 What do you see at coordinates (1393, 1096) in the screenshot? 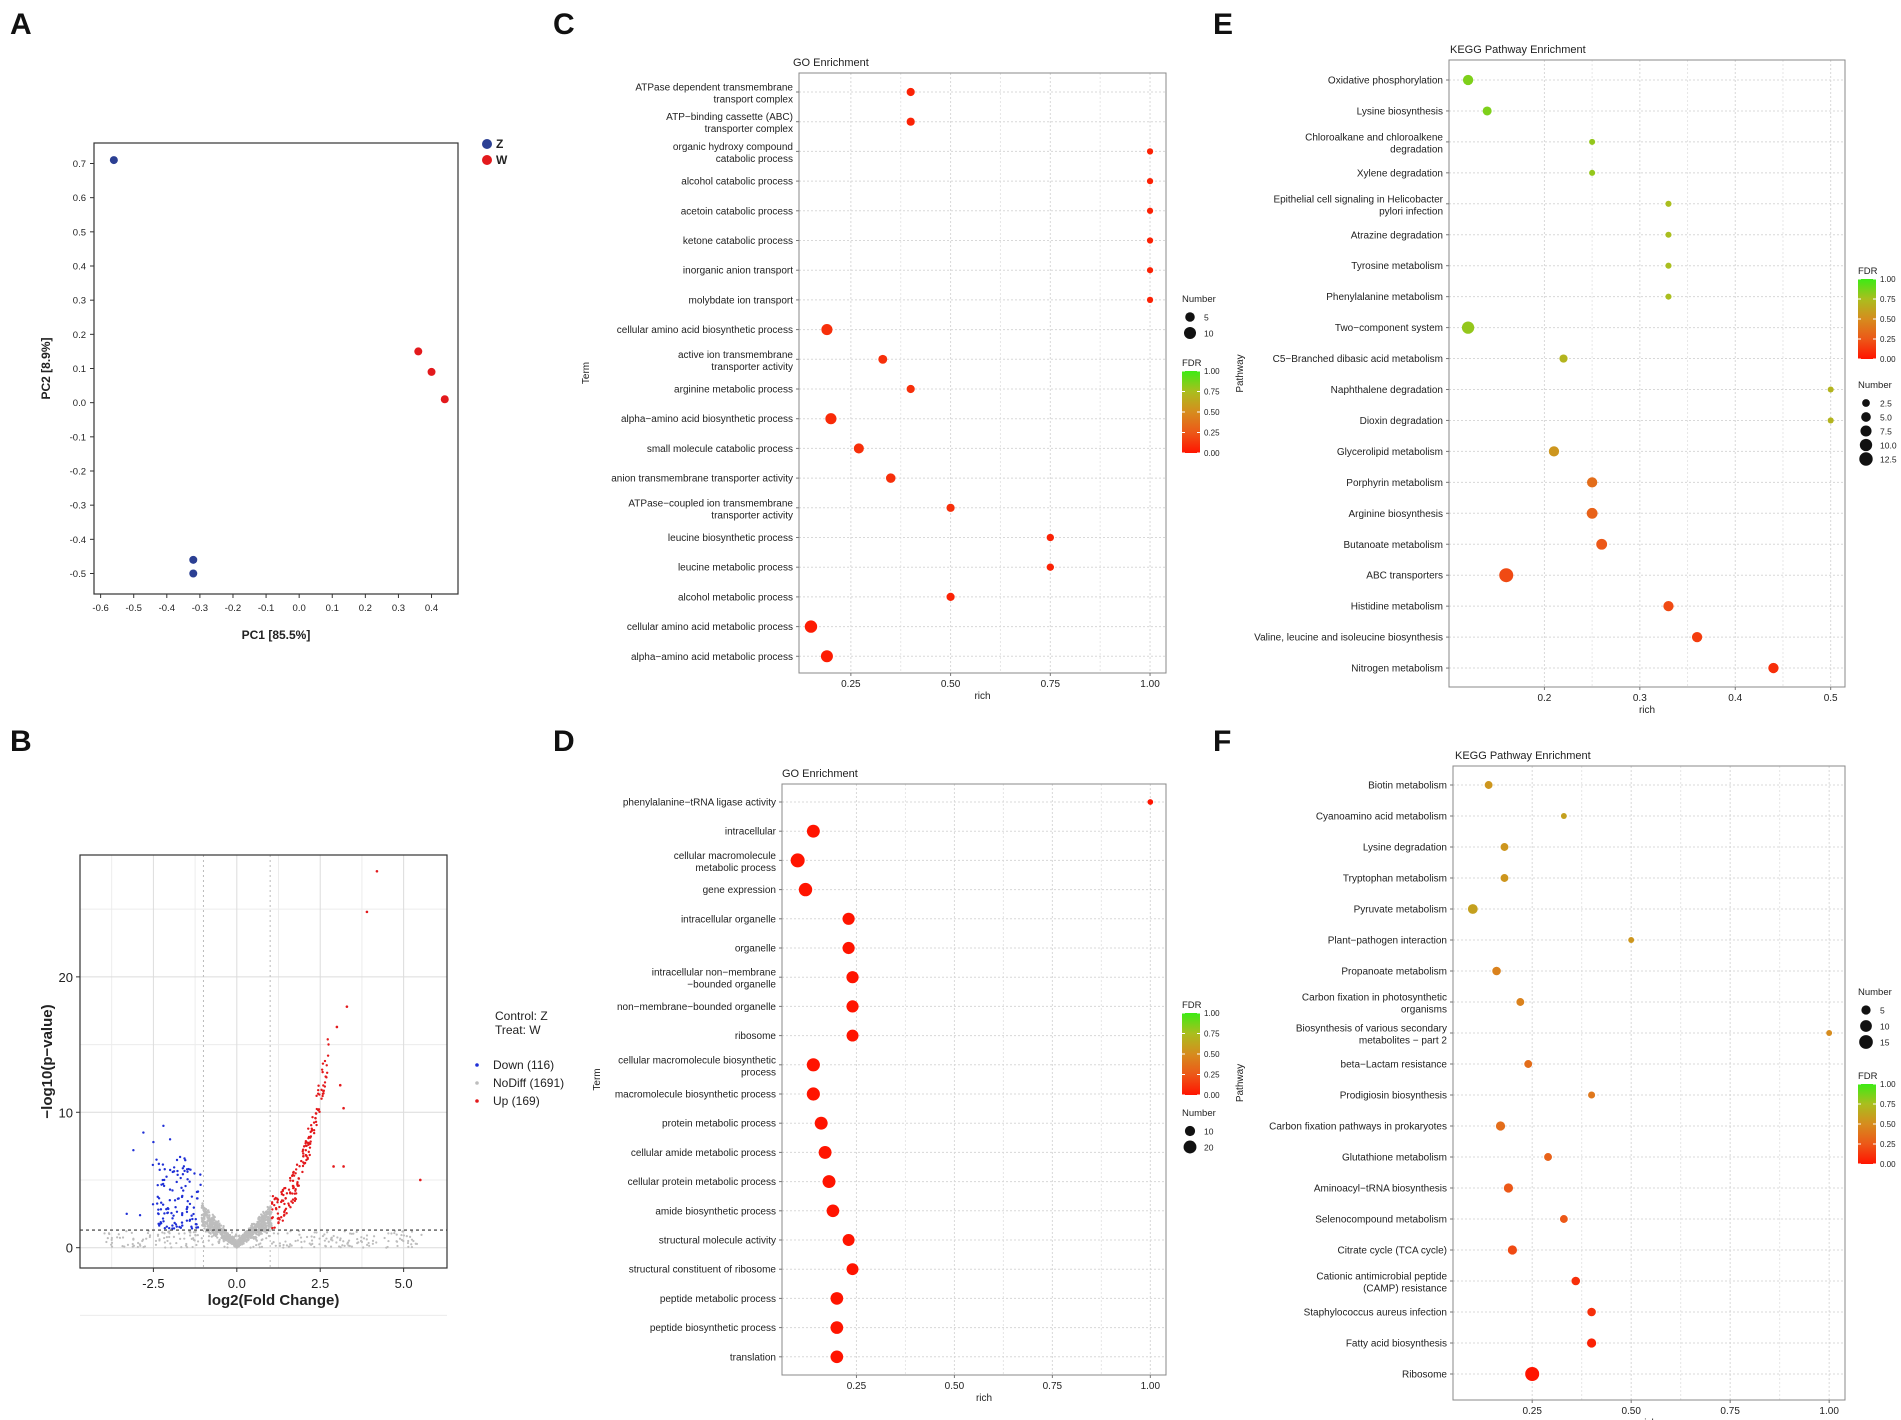
I see `dotplot-term-label: Prodigiosin biosynthesis` at bounding box center [1393, 1096].